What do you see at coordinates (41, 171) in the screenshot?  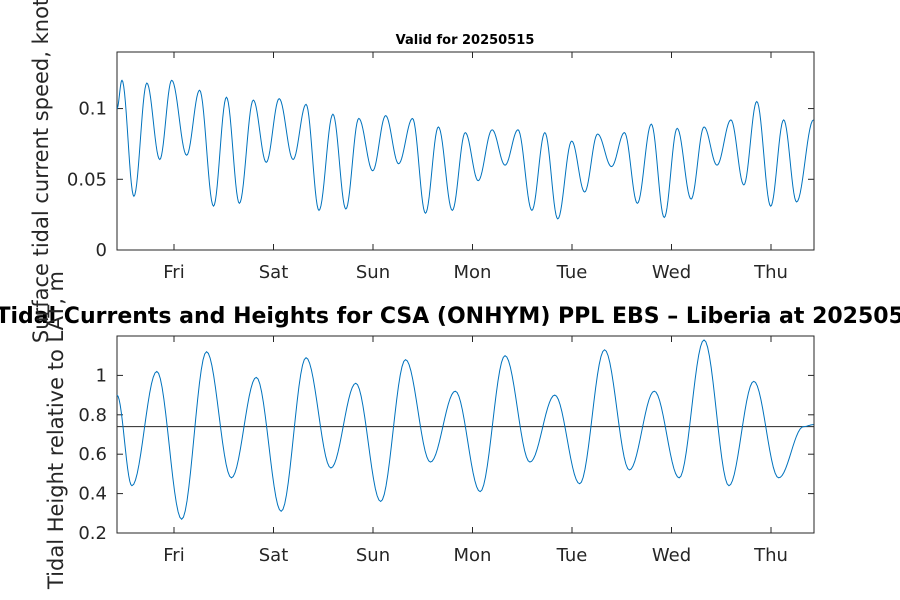 I see `current-speed-ylabel: Surface tidal current speed, knots` at bounding box center [41, 171].